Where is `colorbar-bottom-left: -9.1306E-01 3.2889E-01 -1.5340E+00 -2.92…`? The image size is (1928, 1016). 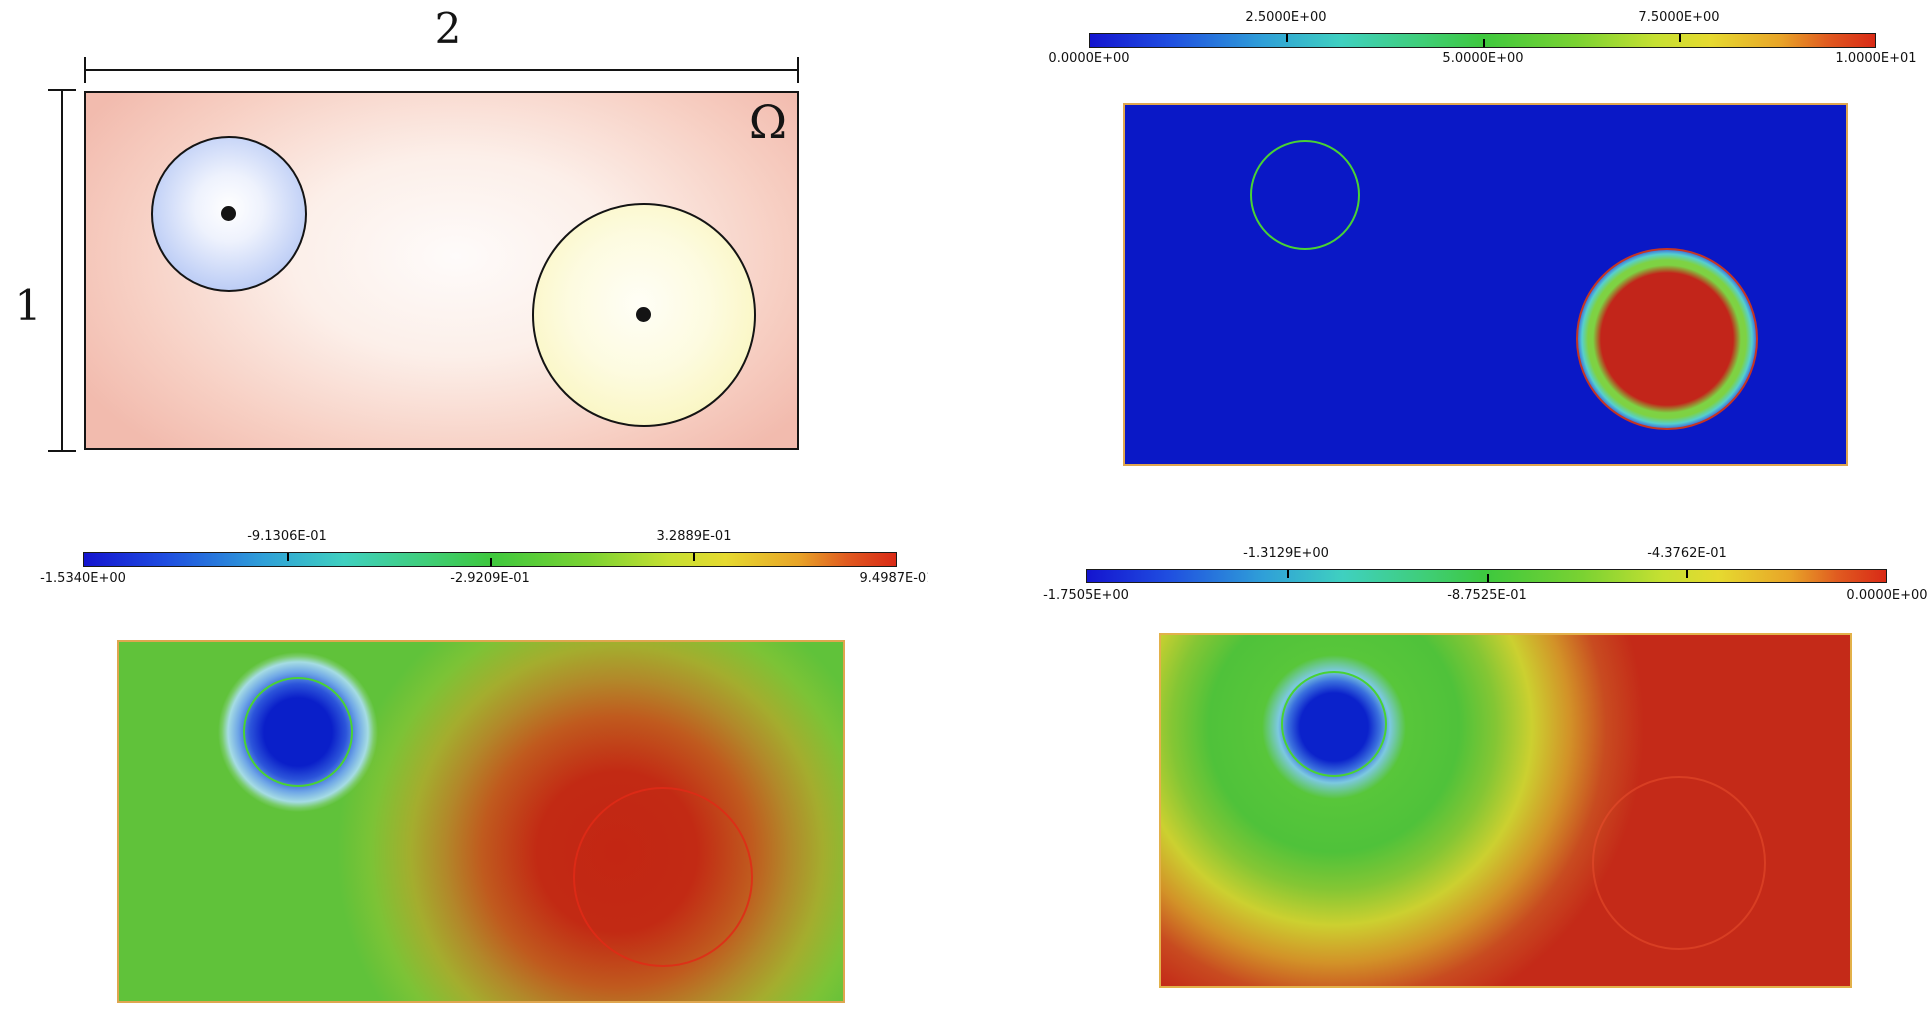 colorbar-bottom-left: -9.1306E-01 3.2889E-01 -1.5340E+00 -2.92… is located at coordinates (464, 557).